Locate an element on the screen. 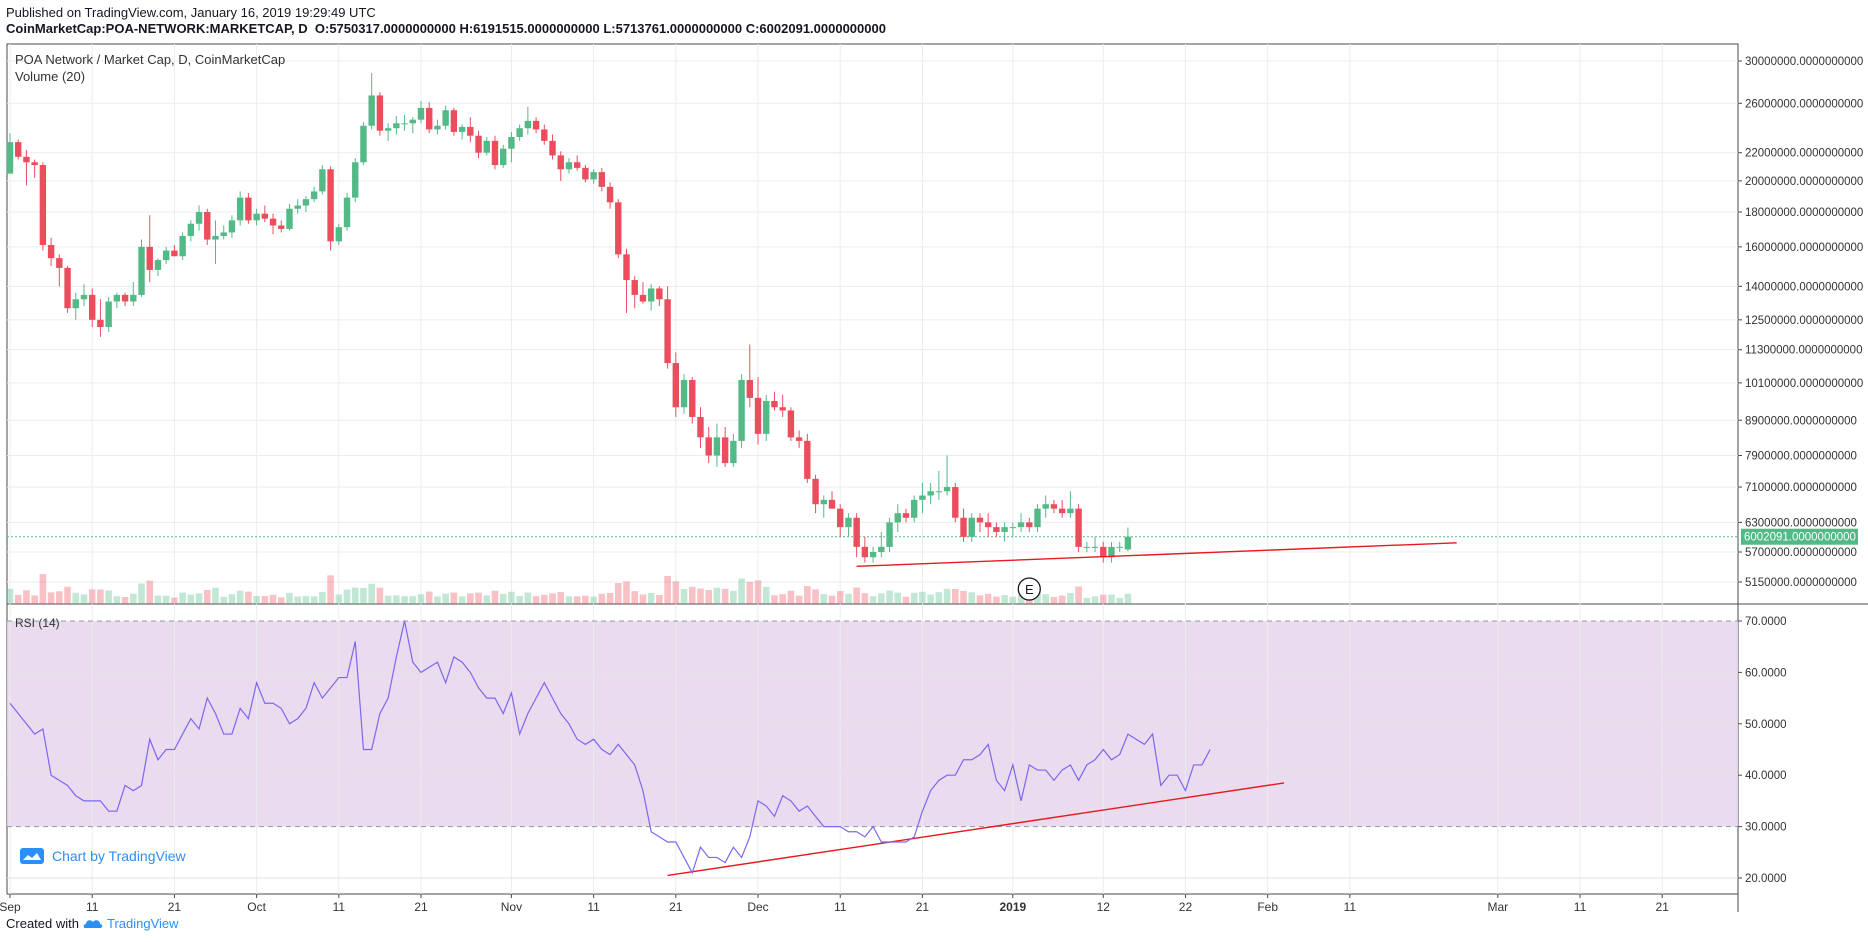 This screenshot has height=942, width=1868. price-tick-label: 8900000.0000000000 is located at coordinates (1801, 421).